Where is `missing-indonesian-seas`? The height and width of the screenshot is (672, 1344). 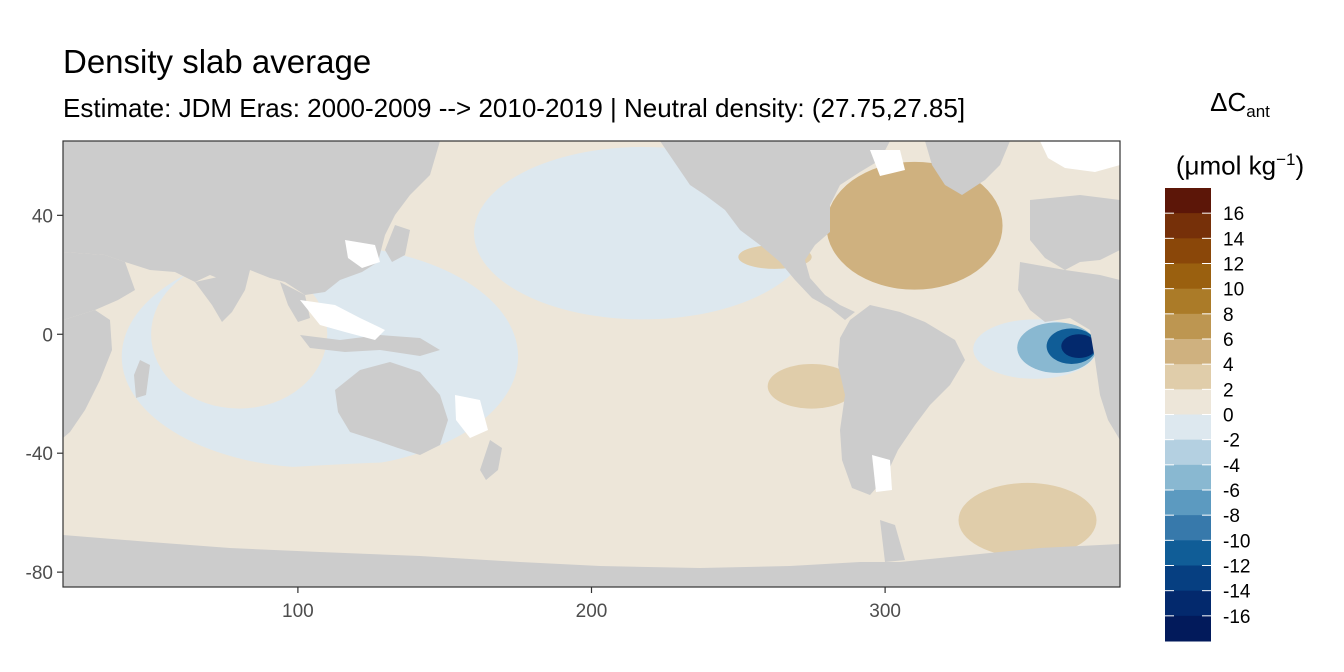
missing-indonesian-seas is located at coordinates (342, 320).